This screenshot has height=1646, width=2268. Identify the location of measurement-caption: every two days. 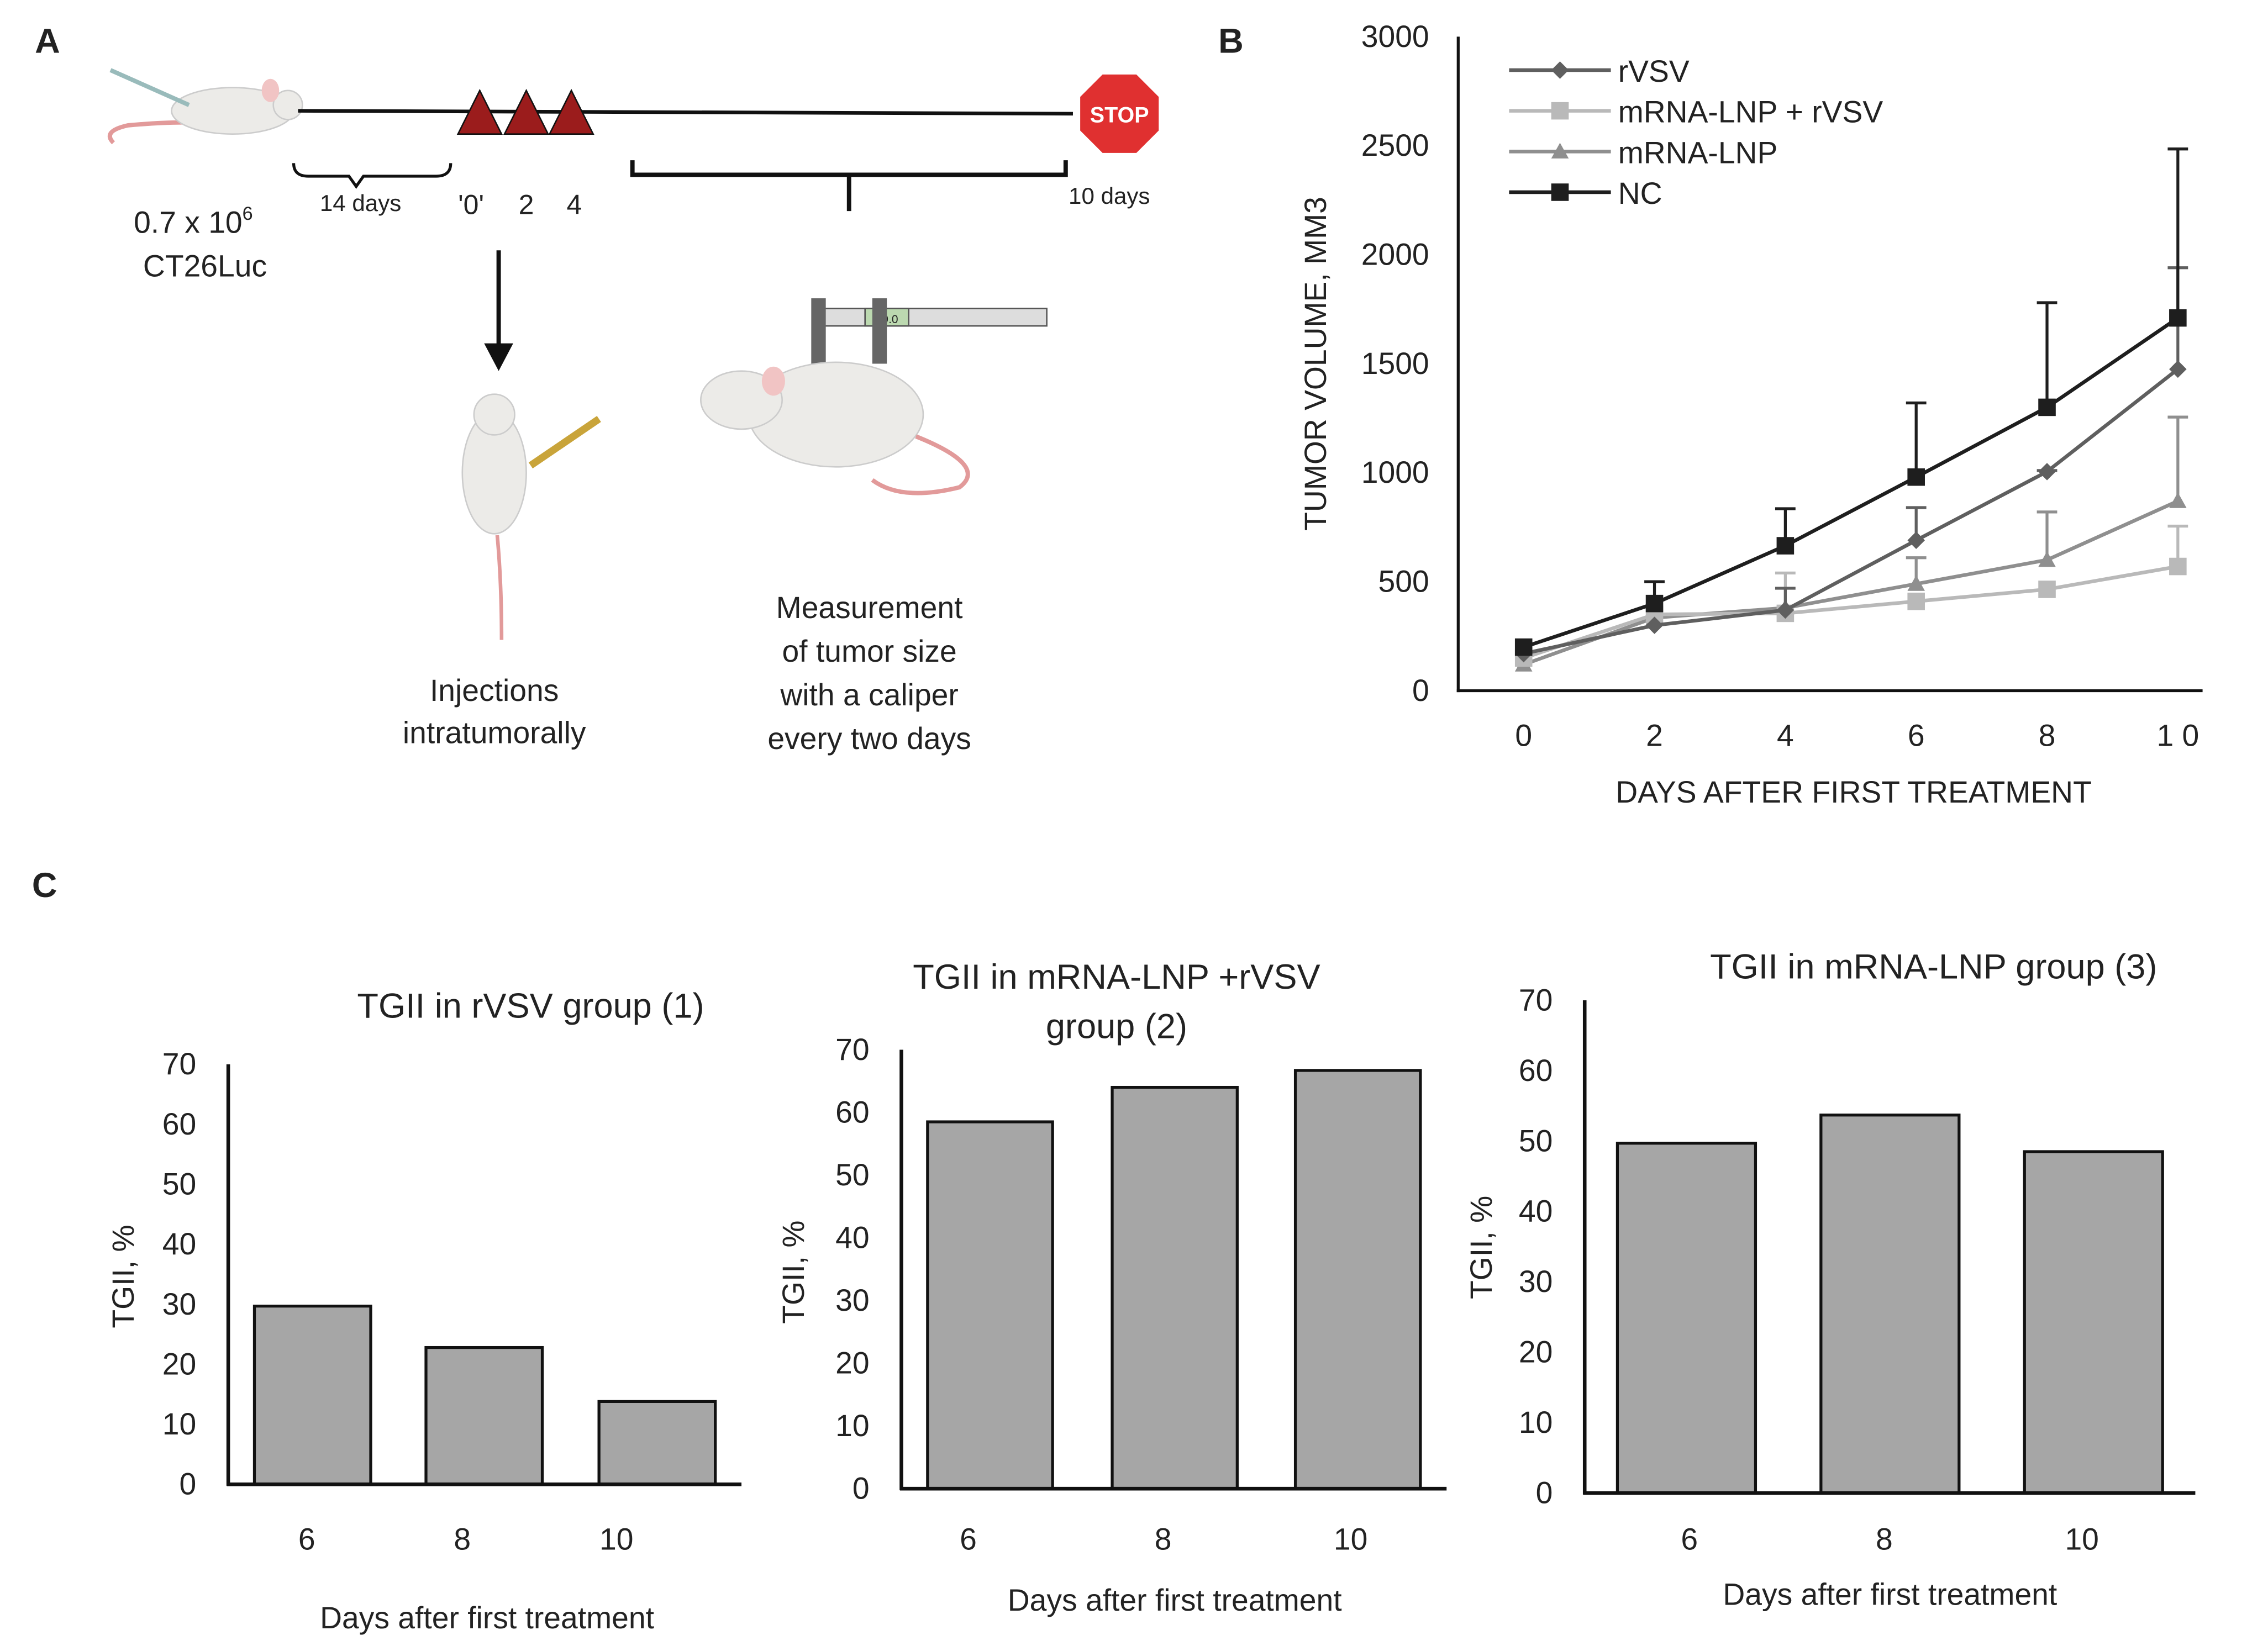
(869, 738).